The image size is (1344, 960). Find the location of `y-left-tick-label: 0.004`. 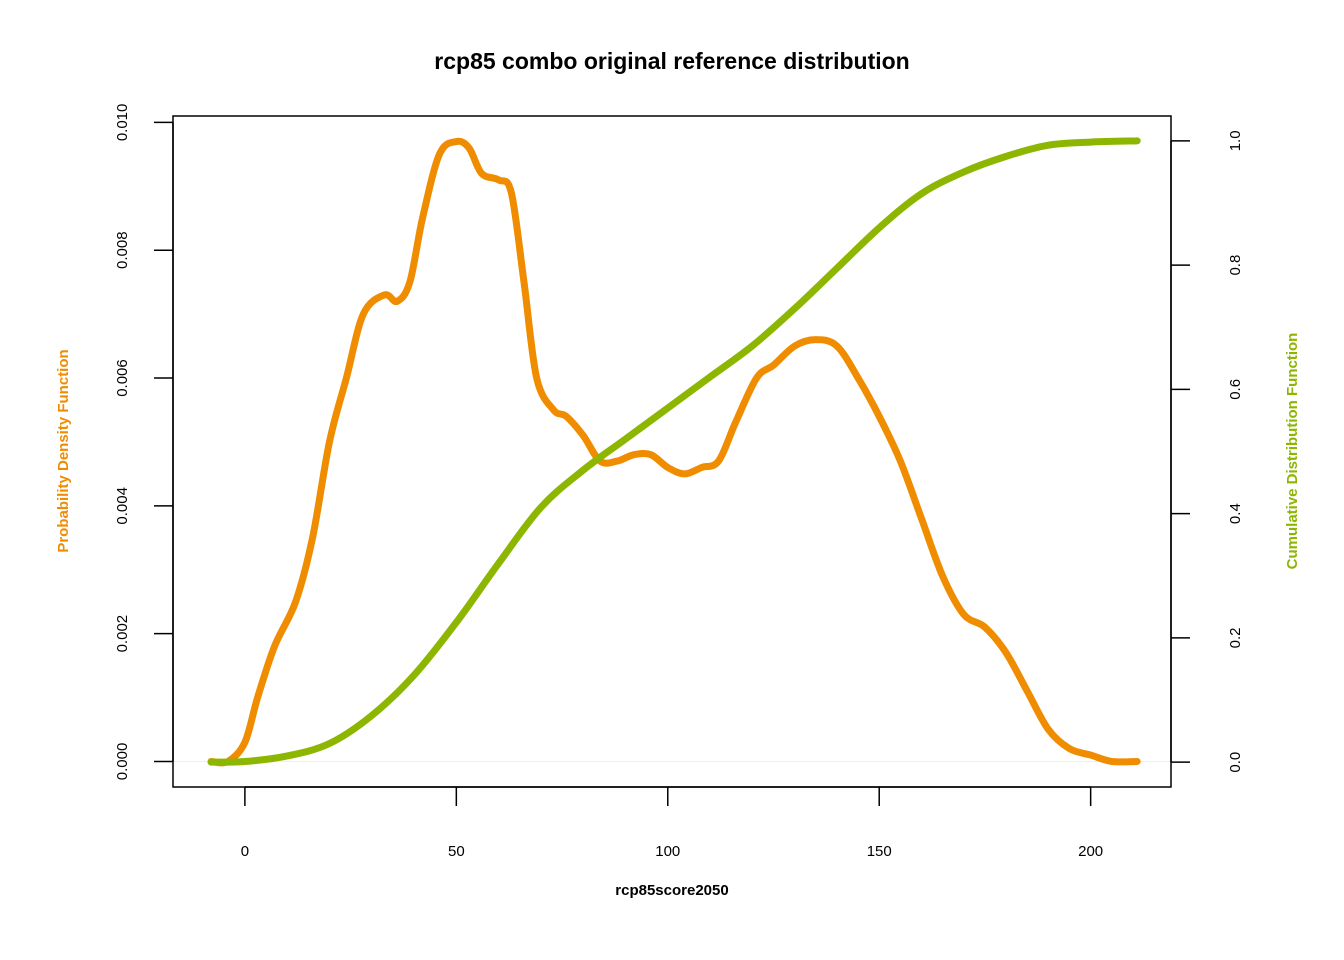

y-left-tick-label: 0.004 is located at coordinates (122, 506).